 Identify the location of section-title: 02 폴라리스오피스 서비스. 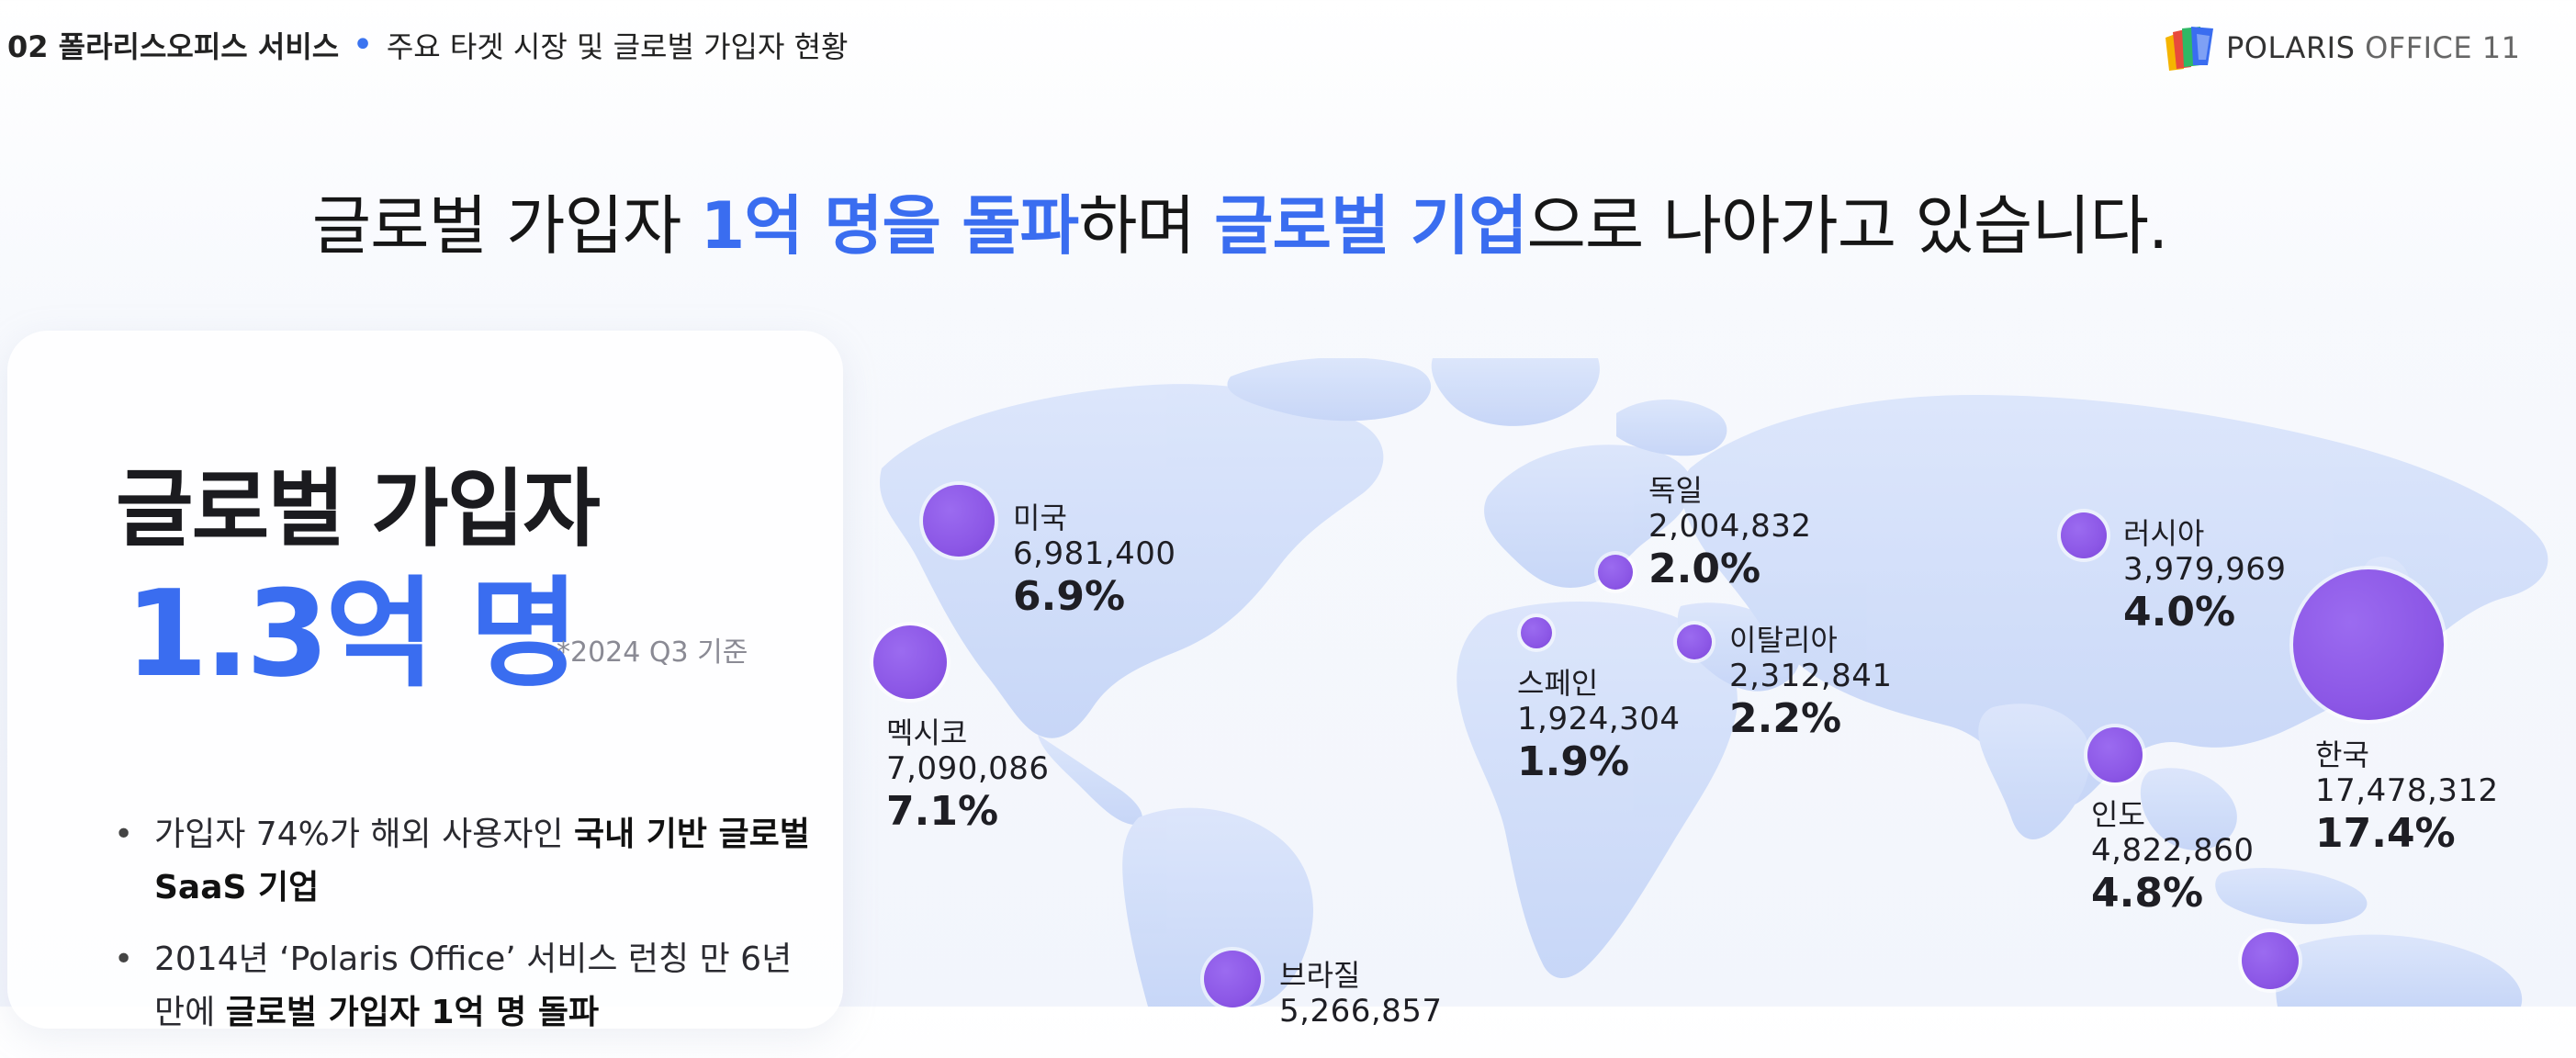
(173, 46).